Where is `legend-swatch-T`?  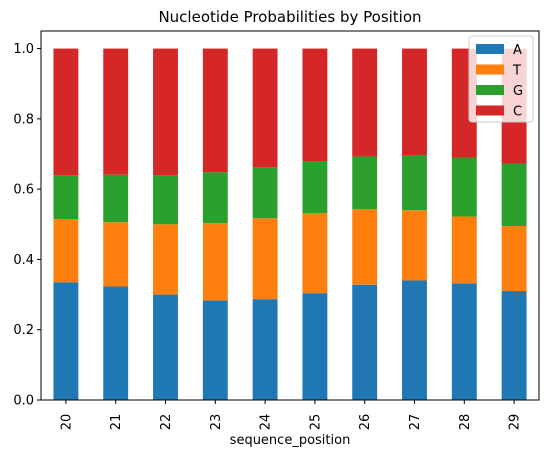
legend-swatch-T is located at coordinates (490, 69).